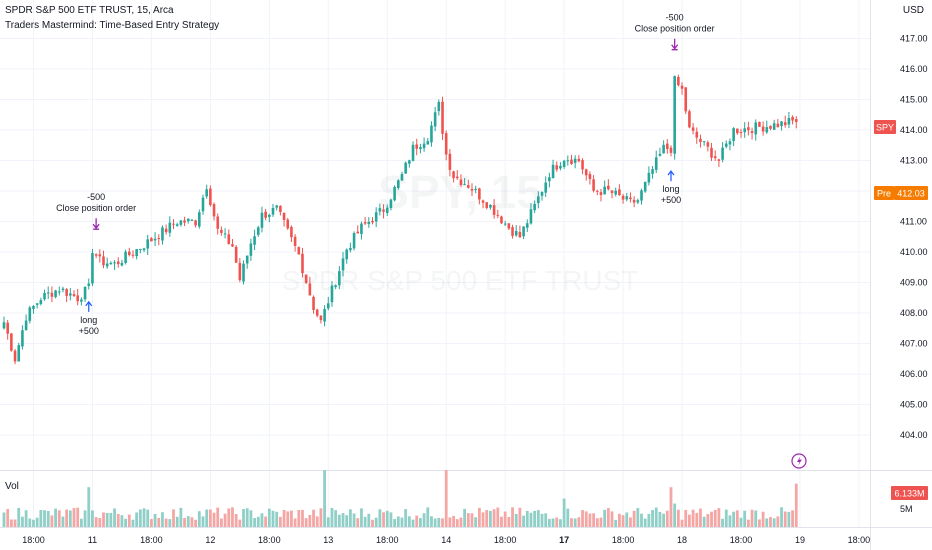 Image resolution: width=932 pixels, height=550 pixels. What do you see at coordinates (89, 331) in the screenshot?
I see `entry-qty: +500` at bounding box center [89, 331].